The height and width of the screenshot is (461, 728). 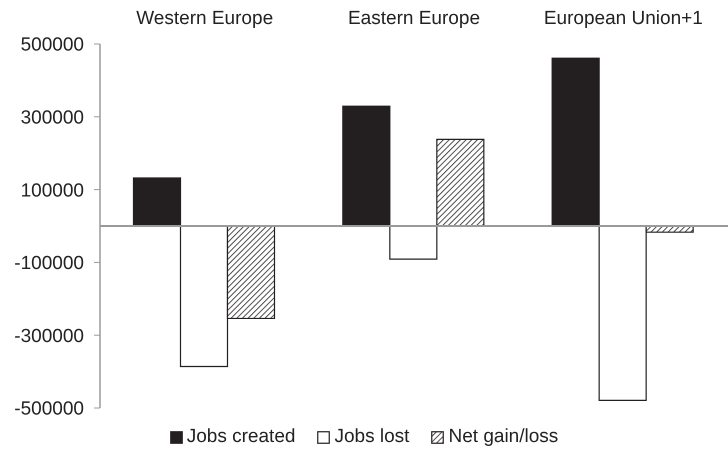 What do you see at coordinates (623, 18) in the screenshot?
I see `x-tick-label: European Union+1` at bounding box center [623, 18].